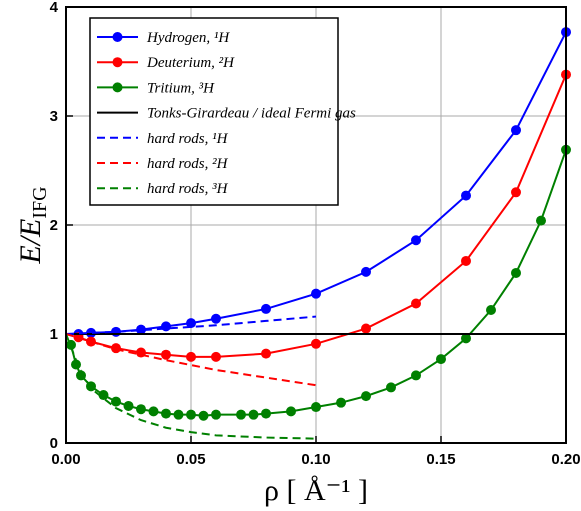 This screenshot has height=511, width=581. Describe the element at coordinates (440, 459) in the screenshot. I see `x-tick-label: 0.15` at that location.